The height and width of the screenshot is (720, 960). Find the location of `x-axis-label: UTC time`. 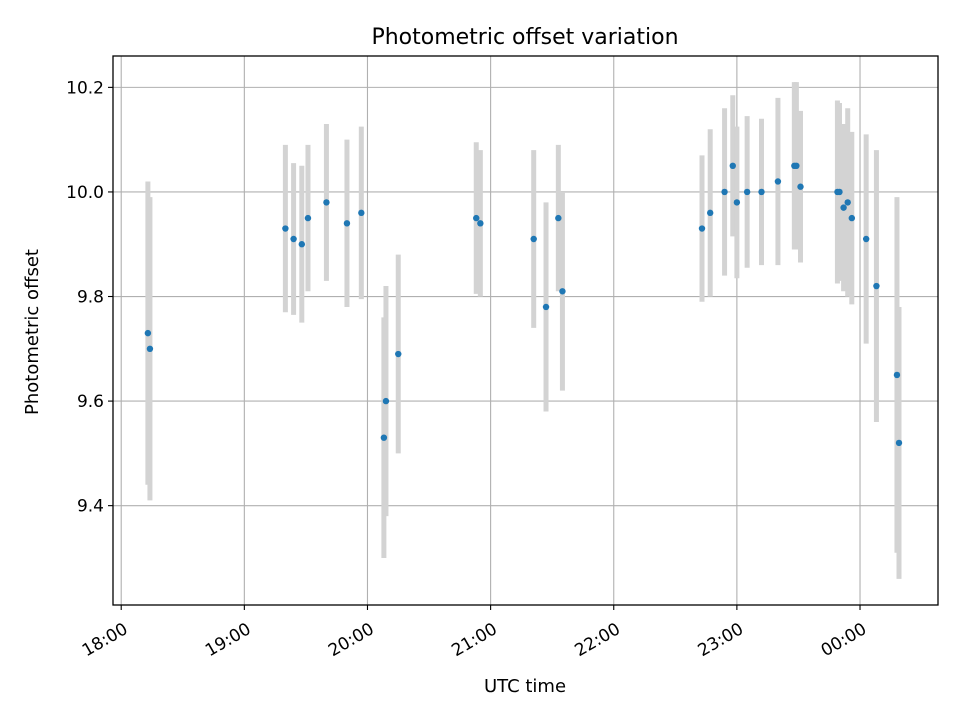

x-axis-label: UTC time is located at coordinates (525, 686).